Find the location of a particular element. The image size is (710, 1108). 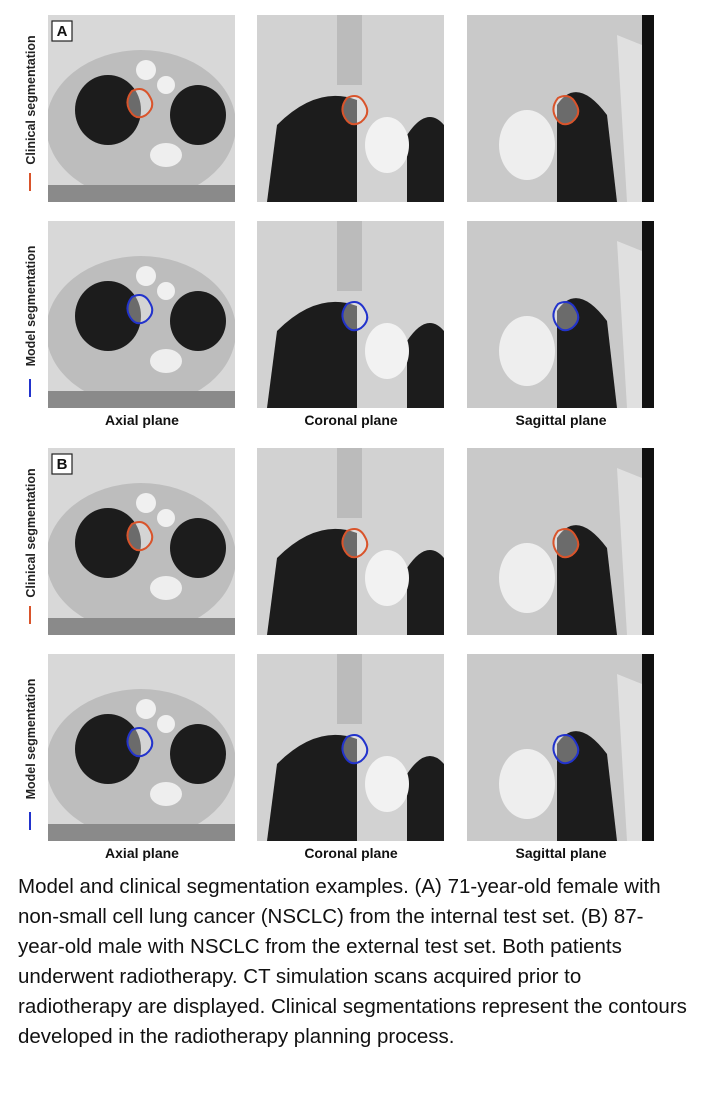

panel-letter: A is located at coordinates (62, 31).